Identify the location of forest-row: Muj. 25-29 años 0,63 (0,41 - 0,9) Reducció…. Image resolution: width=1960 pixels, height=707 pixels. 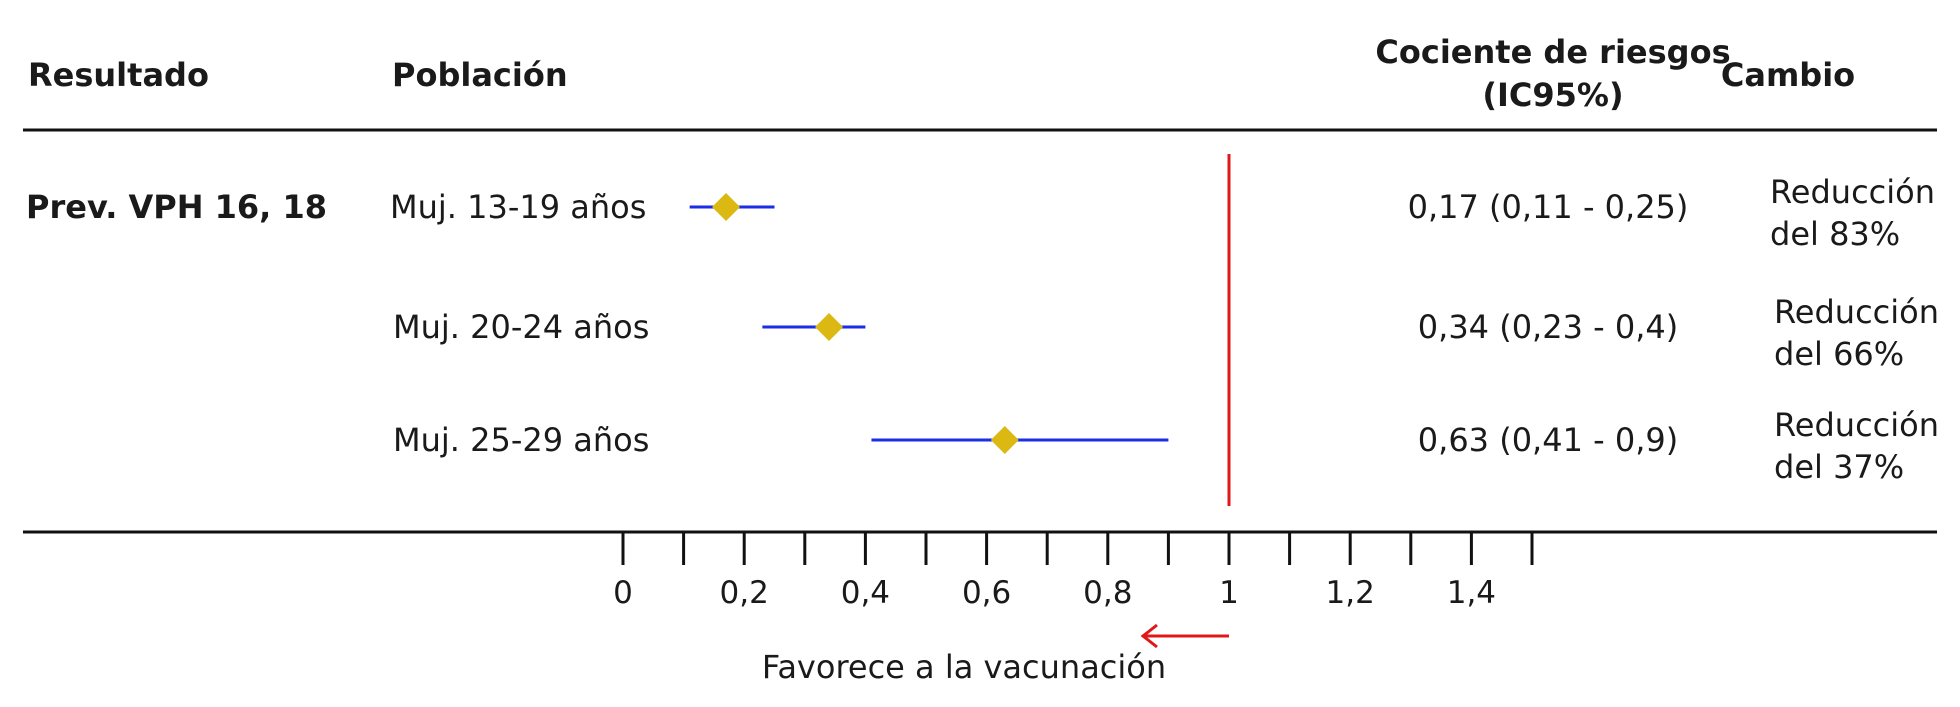
(1166, 446).